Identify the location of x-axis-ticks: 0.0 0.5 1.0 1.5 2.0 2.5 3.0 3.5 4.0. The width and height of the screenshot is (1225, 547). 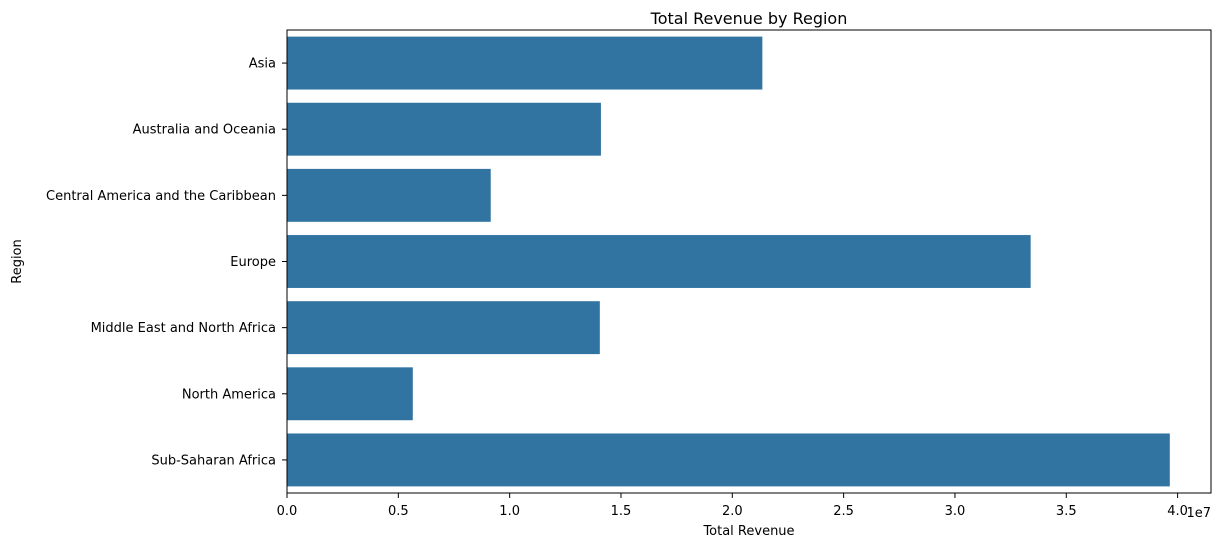
(732, 506).